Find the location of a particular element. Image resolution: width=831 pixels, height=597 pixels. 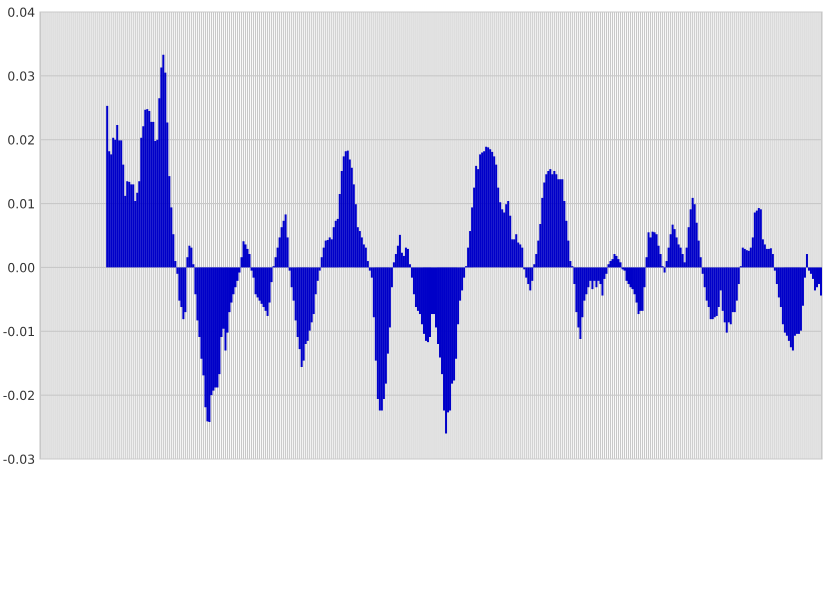

y-tick-label: -0.02 is located at coordinates (18, 395).